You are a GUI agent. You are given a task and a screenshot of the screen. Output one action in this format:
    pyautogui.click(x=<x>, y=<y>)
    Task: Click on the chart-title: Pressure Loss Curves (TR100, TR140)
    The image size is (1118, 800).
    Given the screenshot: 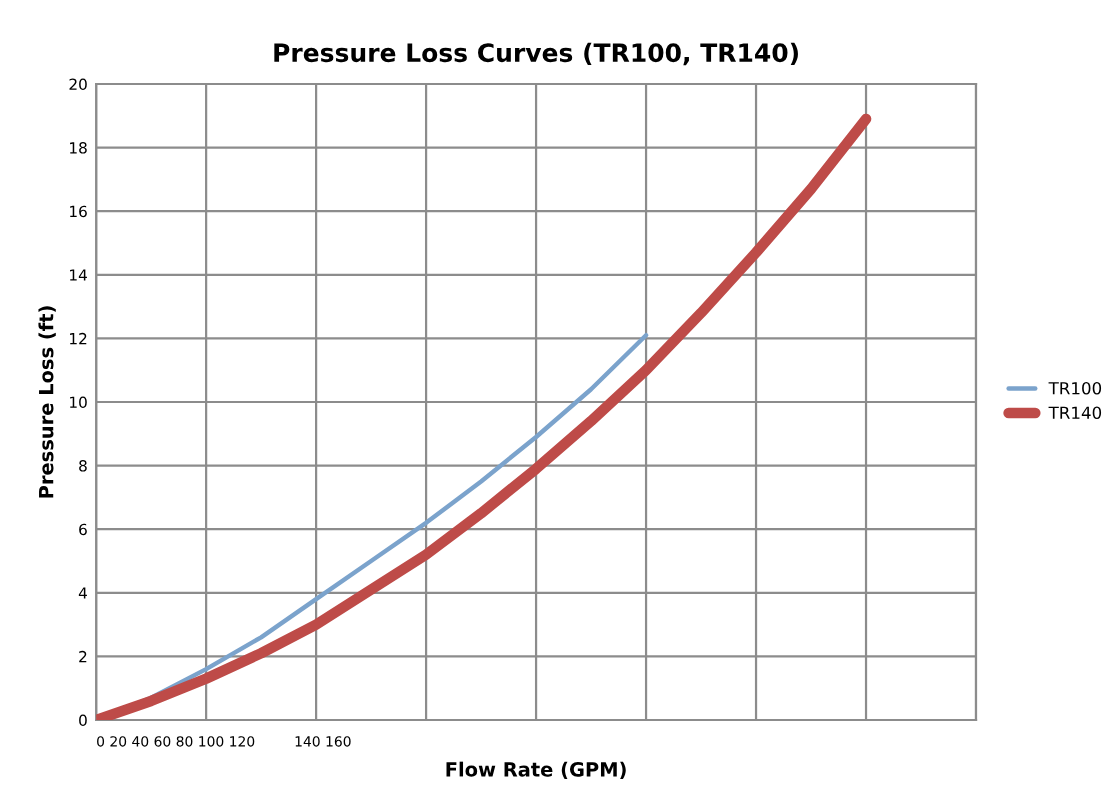 What is the action you would take?
    pyautogui.click(x=536, y=54)
    